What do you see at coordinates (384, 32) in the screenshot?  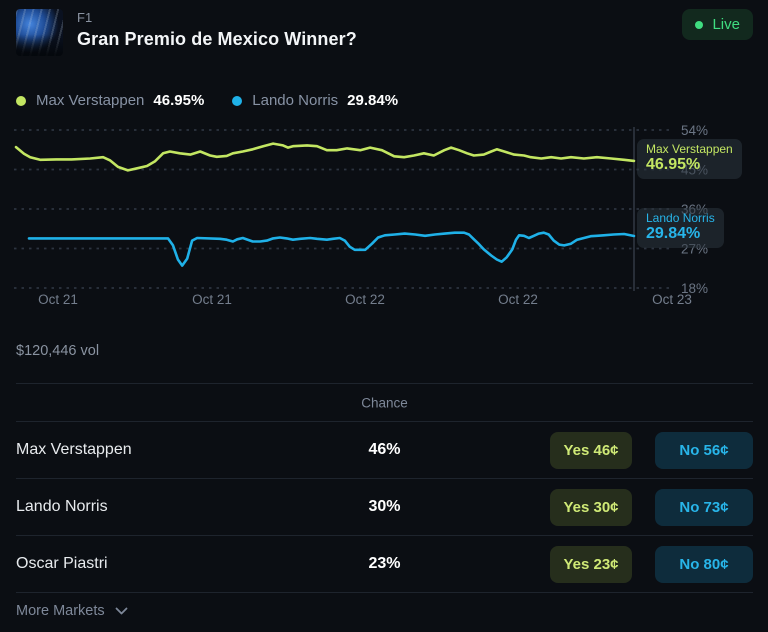 I see `market-header: F1 Gran Premio de Mexico Winner? Live` at bounding box center [384, 32].